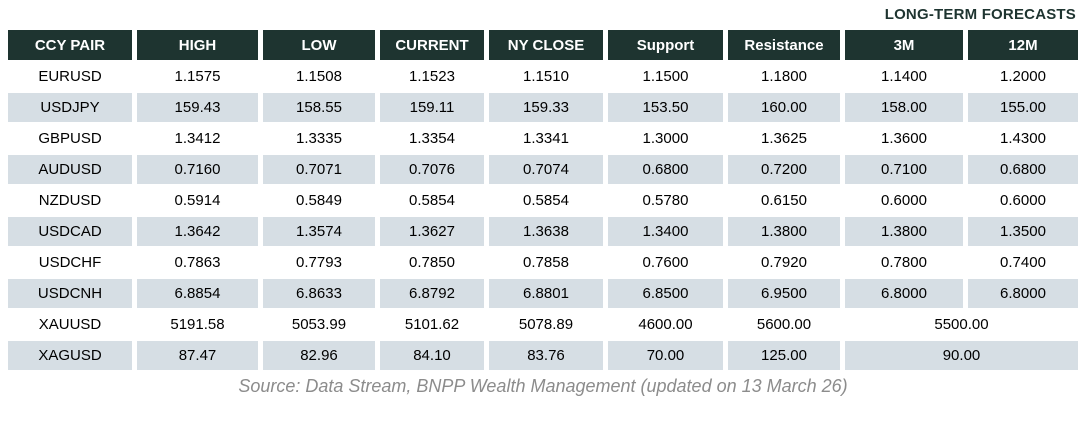 The image size is (1086, 424). What do you see at coordinates (784, 324) in the screenshot?
I see `cell-resistance: 5600.00` at bounding box center [784, 324].